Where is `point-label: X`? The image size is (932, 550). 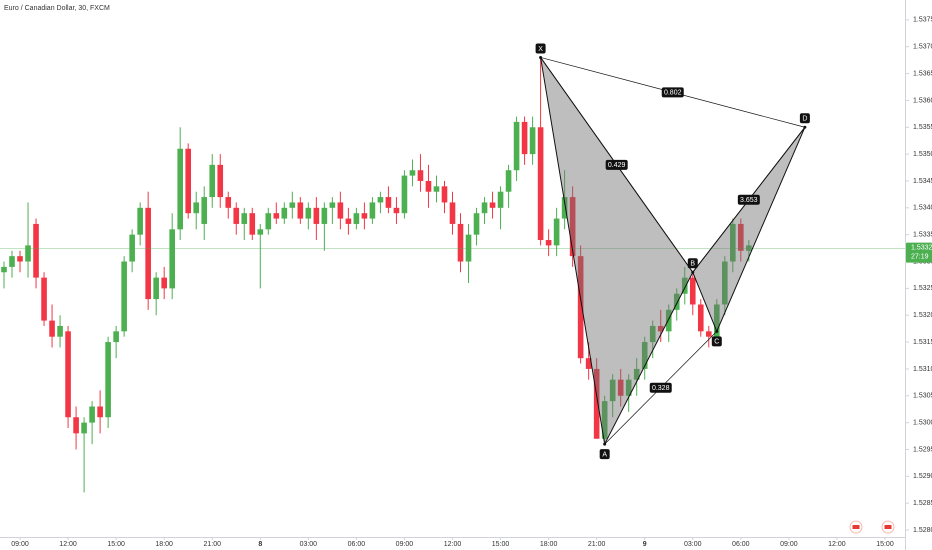
point-label: X is located at coordinates (540, 49).